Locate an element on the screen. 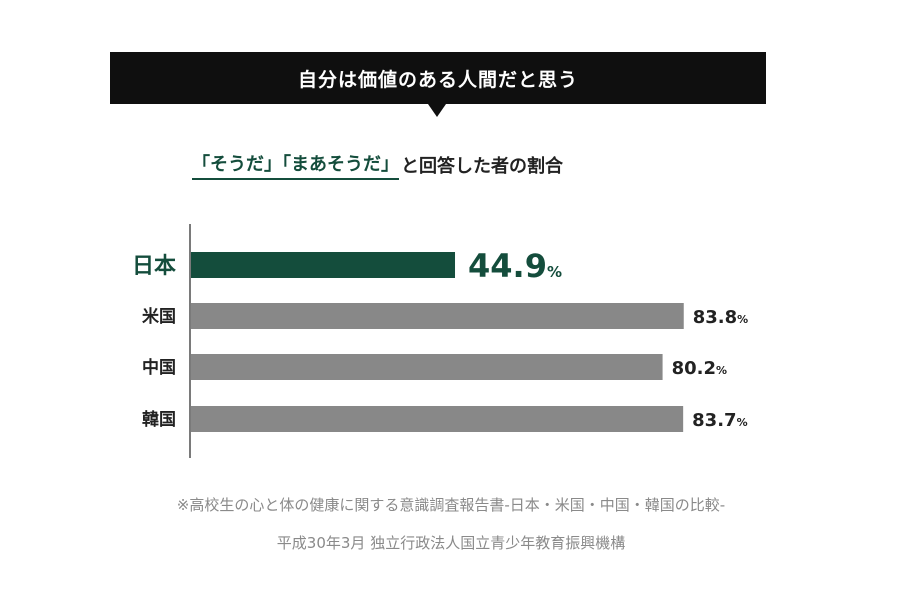  category-label: 韓国 is located at coordinates (159, 419).